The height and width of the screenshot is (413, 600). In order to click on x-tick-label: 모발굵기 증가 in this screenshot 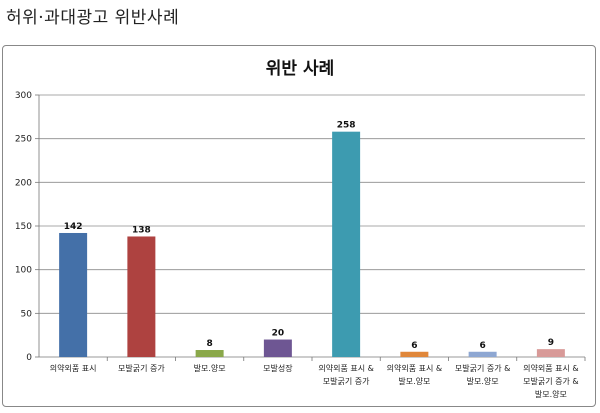, I will do `click(141, 368)`.